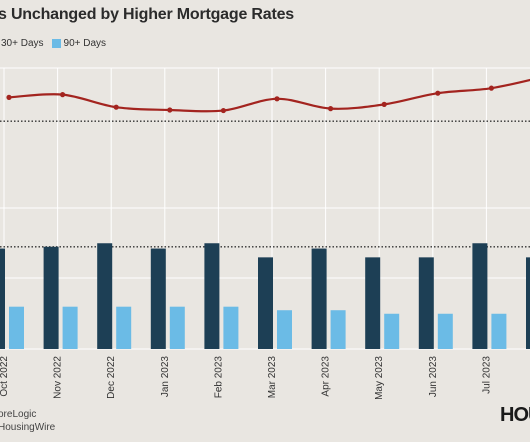 This screenshot has height=442, width=530. What do you see at coordinates (147, 14) in the screenshot?
I see `chart-title: s Unchanged by Higher Mortgage Rates` at bounding box center [147, 14].